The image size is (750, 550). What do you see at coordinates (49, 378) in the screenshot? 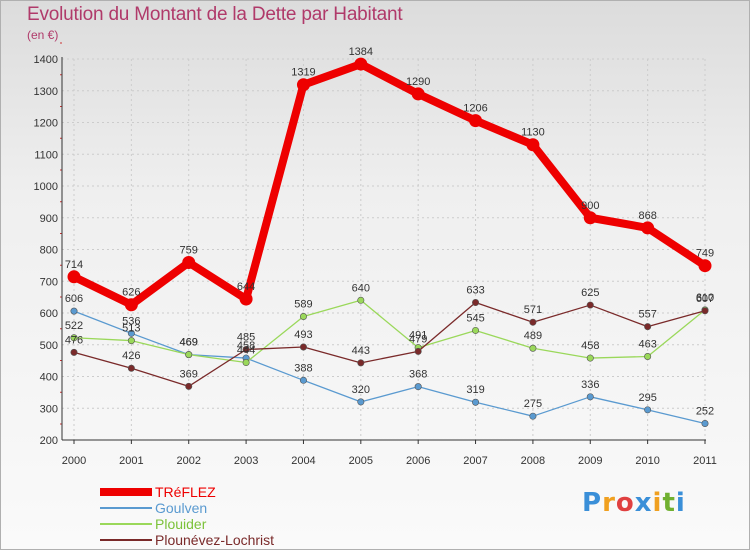
I see `y-tick-label: 400` at bounding box center [49, 378].